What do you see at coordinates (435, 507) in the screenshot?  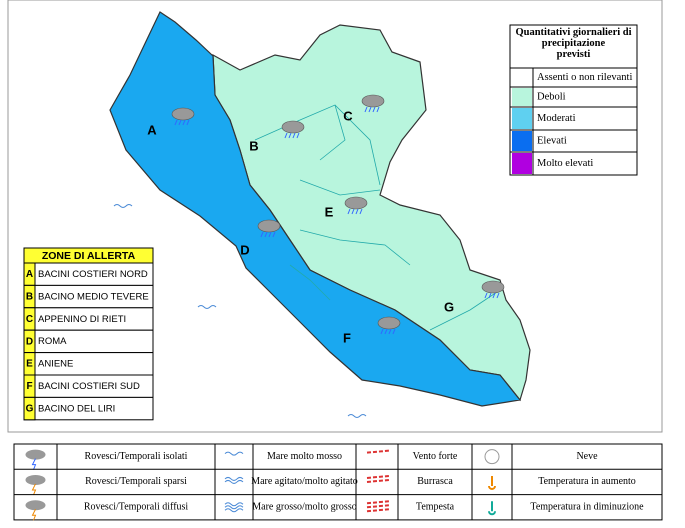 I see `symbol-label: Tempesta` at bounding box center [435, 507].